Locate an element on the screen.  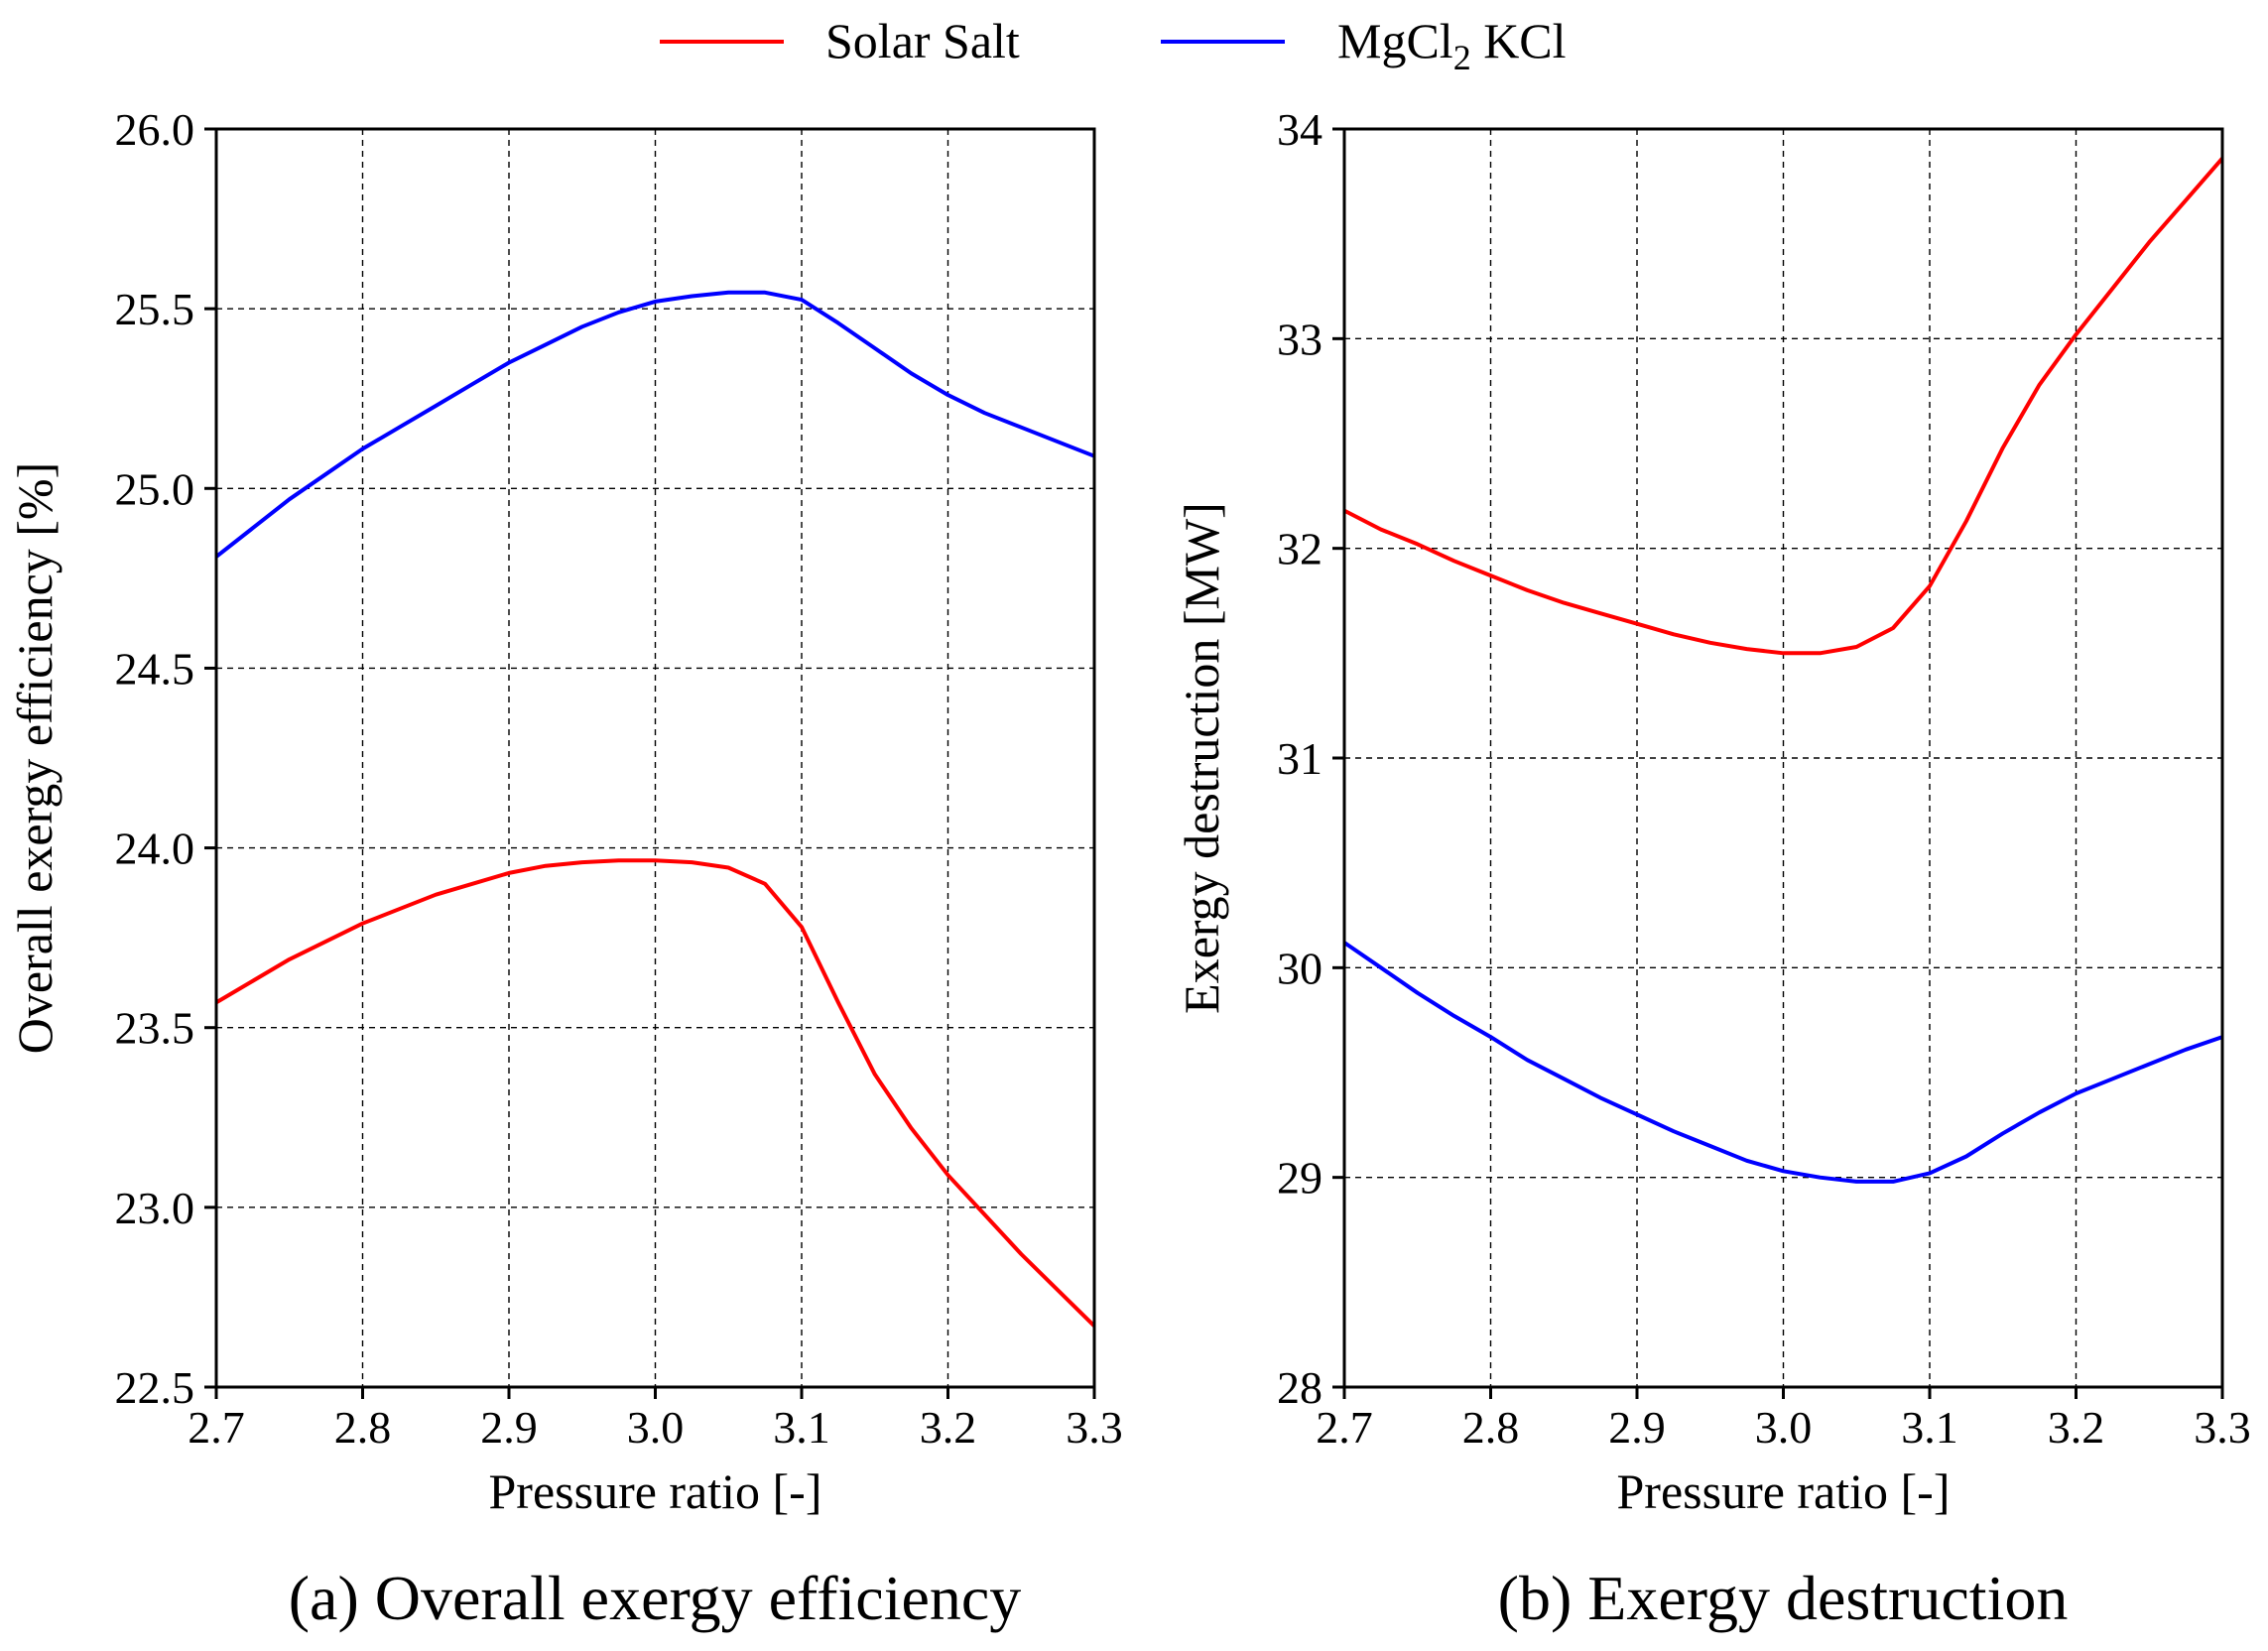
panel-b-y-tick-label-30: 30 is located at coordinates (1300, 968).